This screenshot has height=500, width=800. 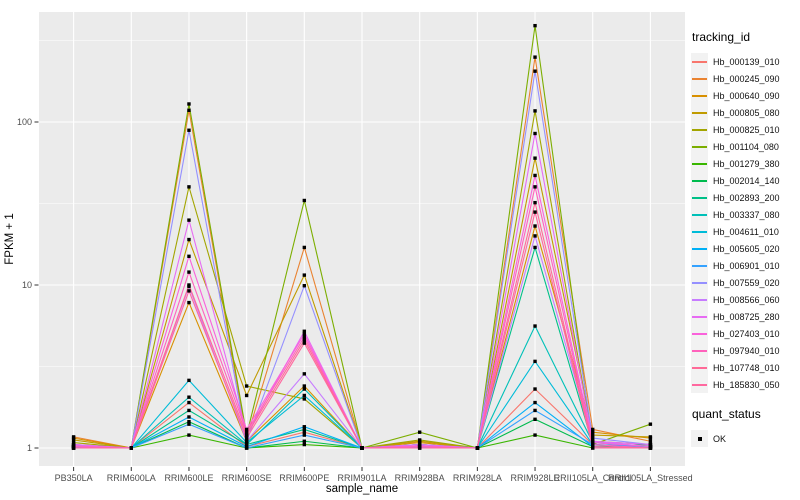 What do you see at coordinates (746, 282) in the screenshot?
I see `legend-item-label: Hb_007559_020` at bounding box center [746, 282].